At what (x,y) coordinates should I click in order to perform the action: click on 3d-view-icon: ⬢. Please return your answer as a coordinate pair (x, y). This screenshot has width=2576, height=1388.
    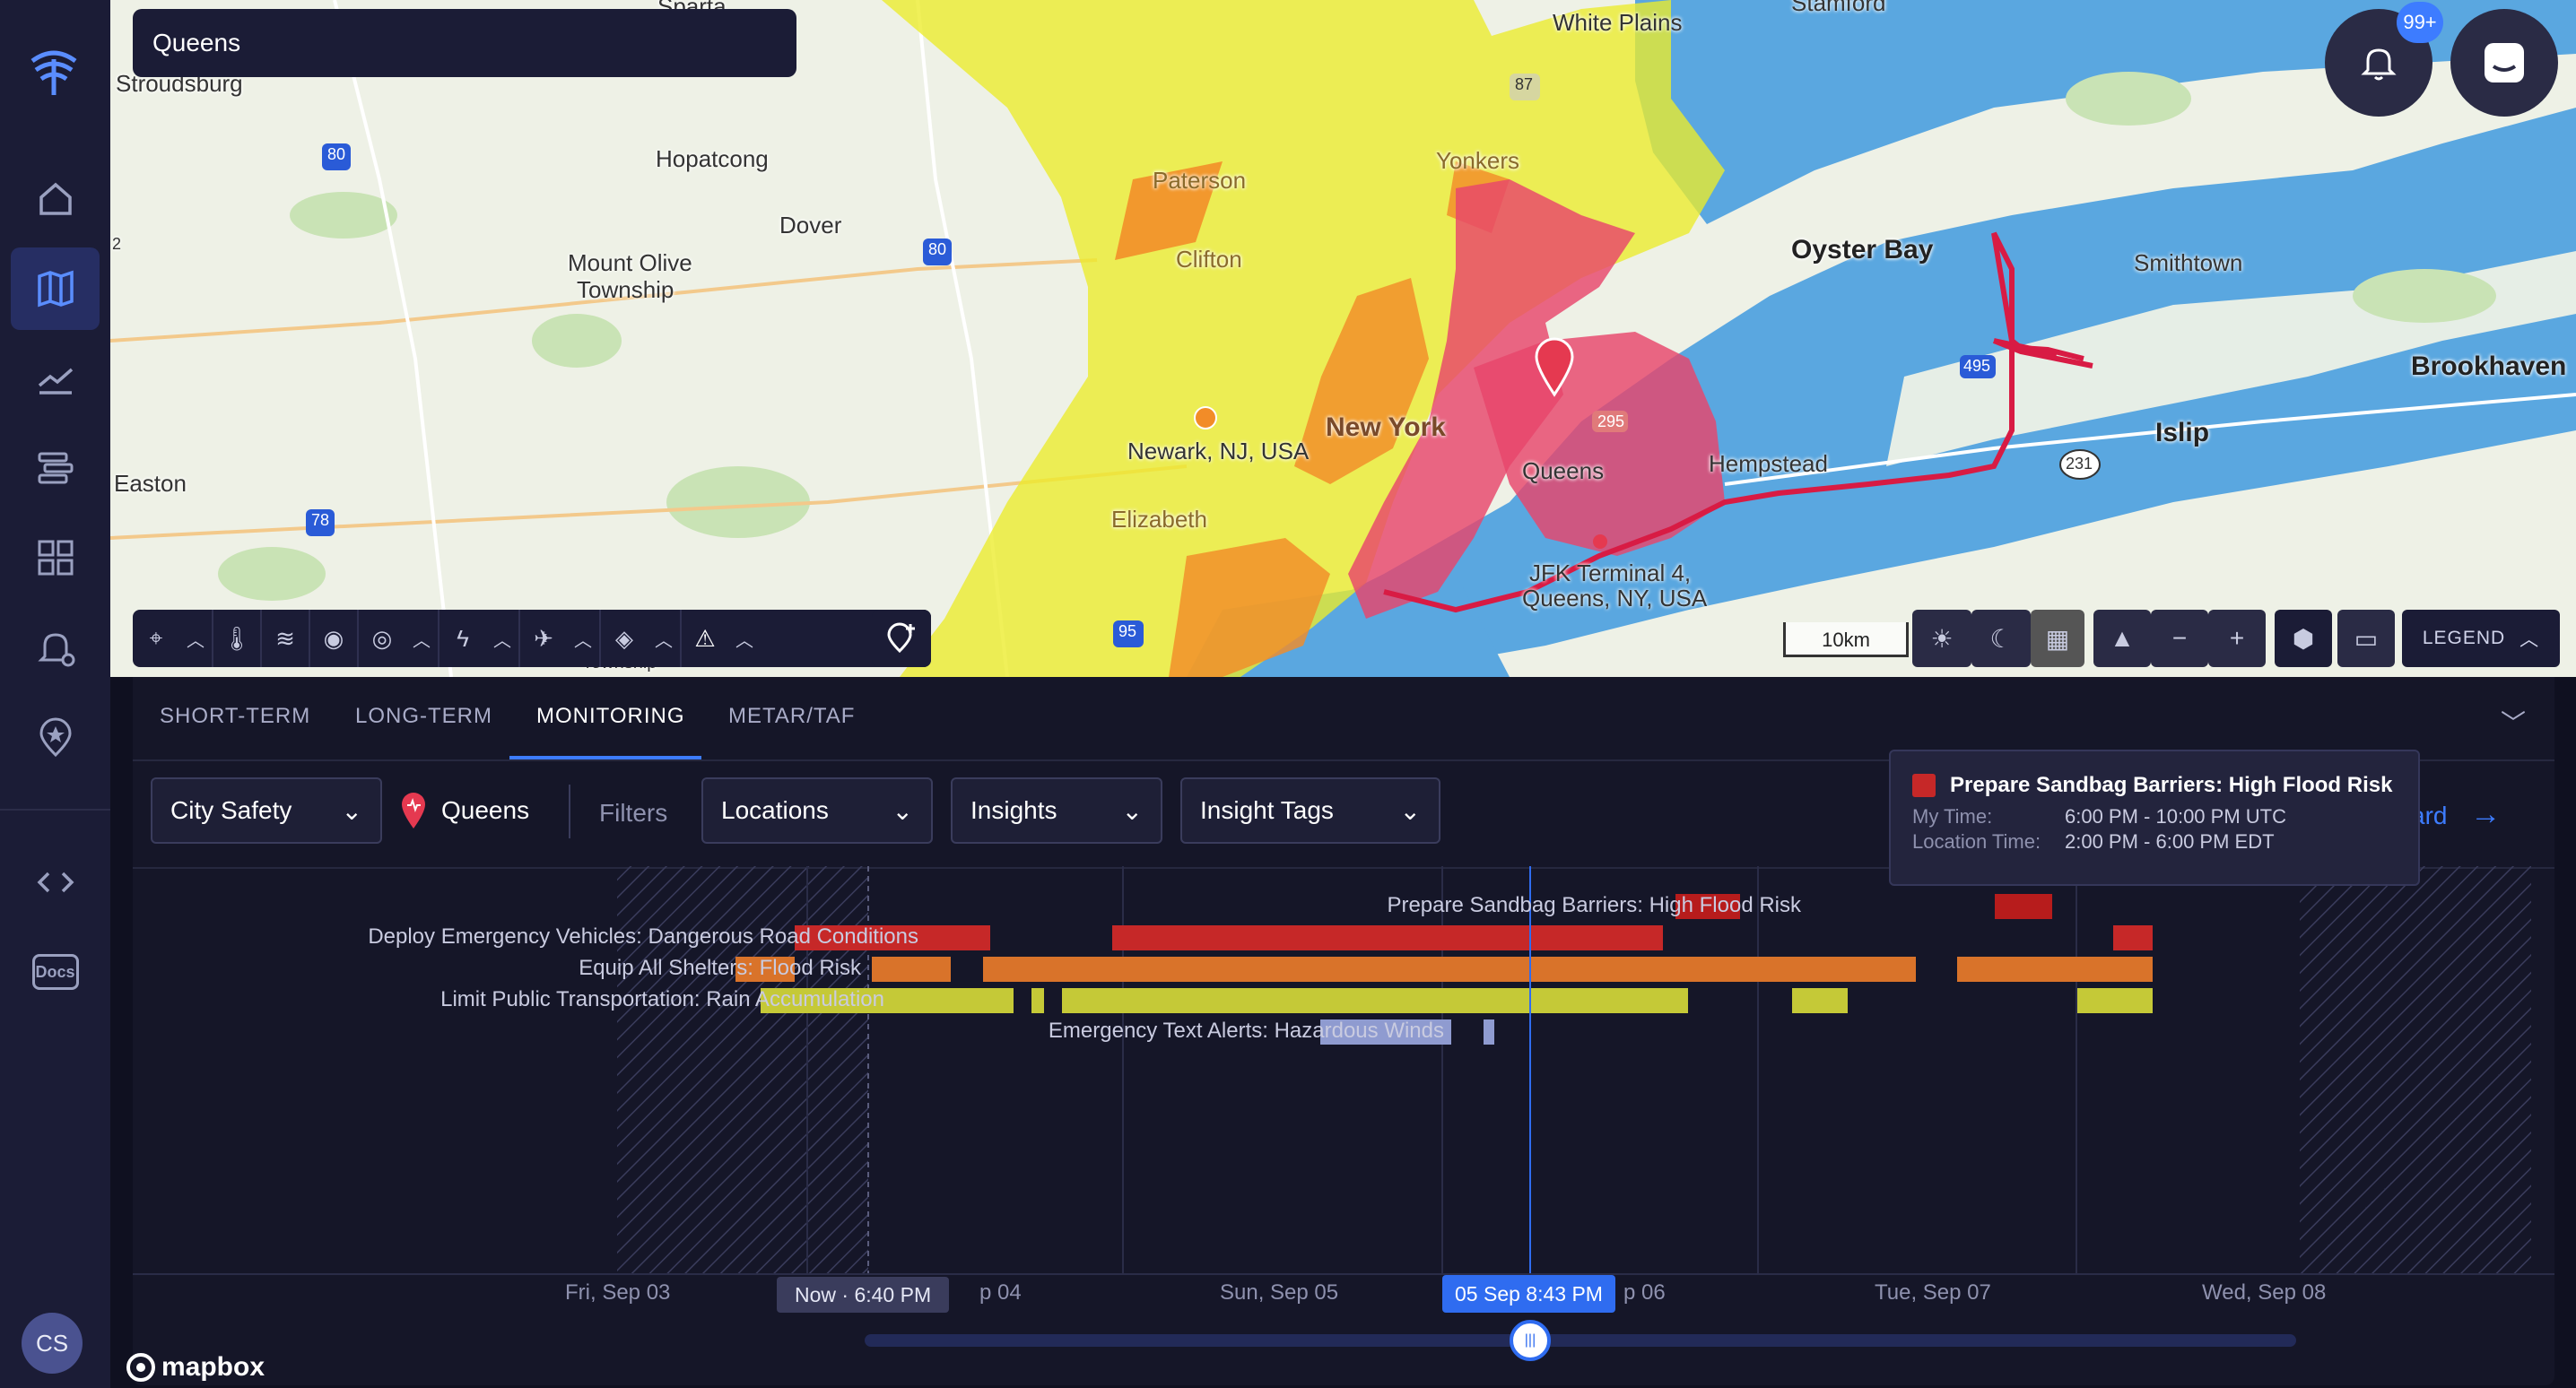
    Looking at the image, I should click on (2303, 638).